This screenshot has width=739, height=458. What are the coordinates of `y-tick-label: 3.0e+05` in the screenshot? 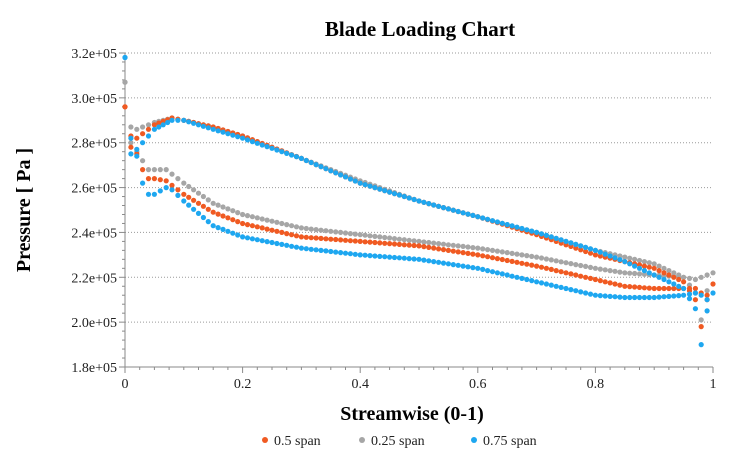 It's located at (94, 99).